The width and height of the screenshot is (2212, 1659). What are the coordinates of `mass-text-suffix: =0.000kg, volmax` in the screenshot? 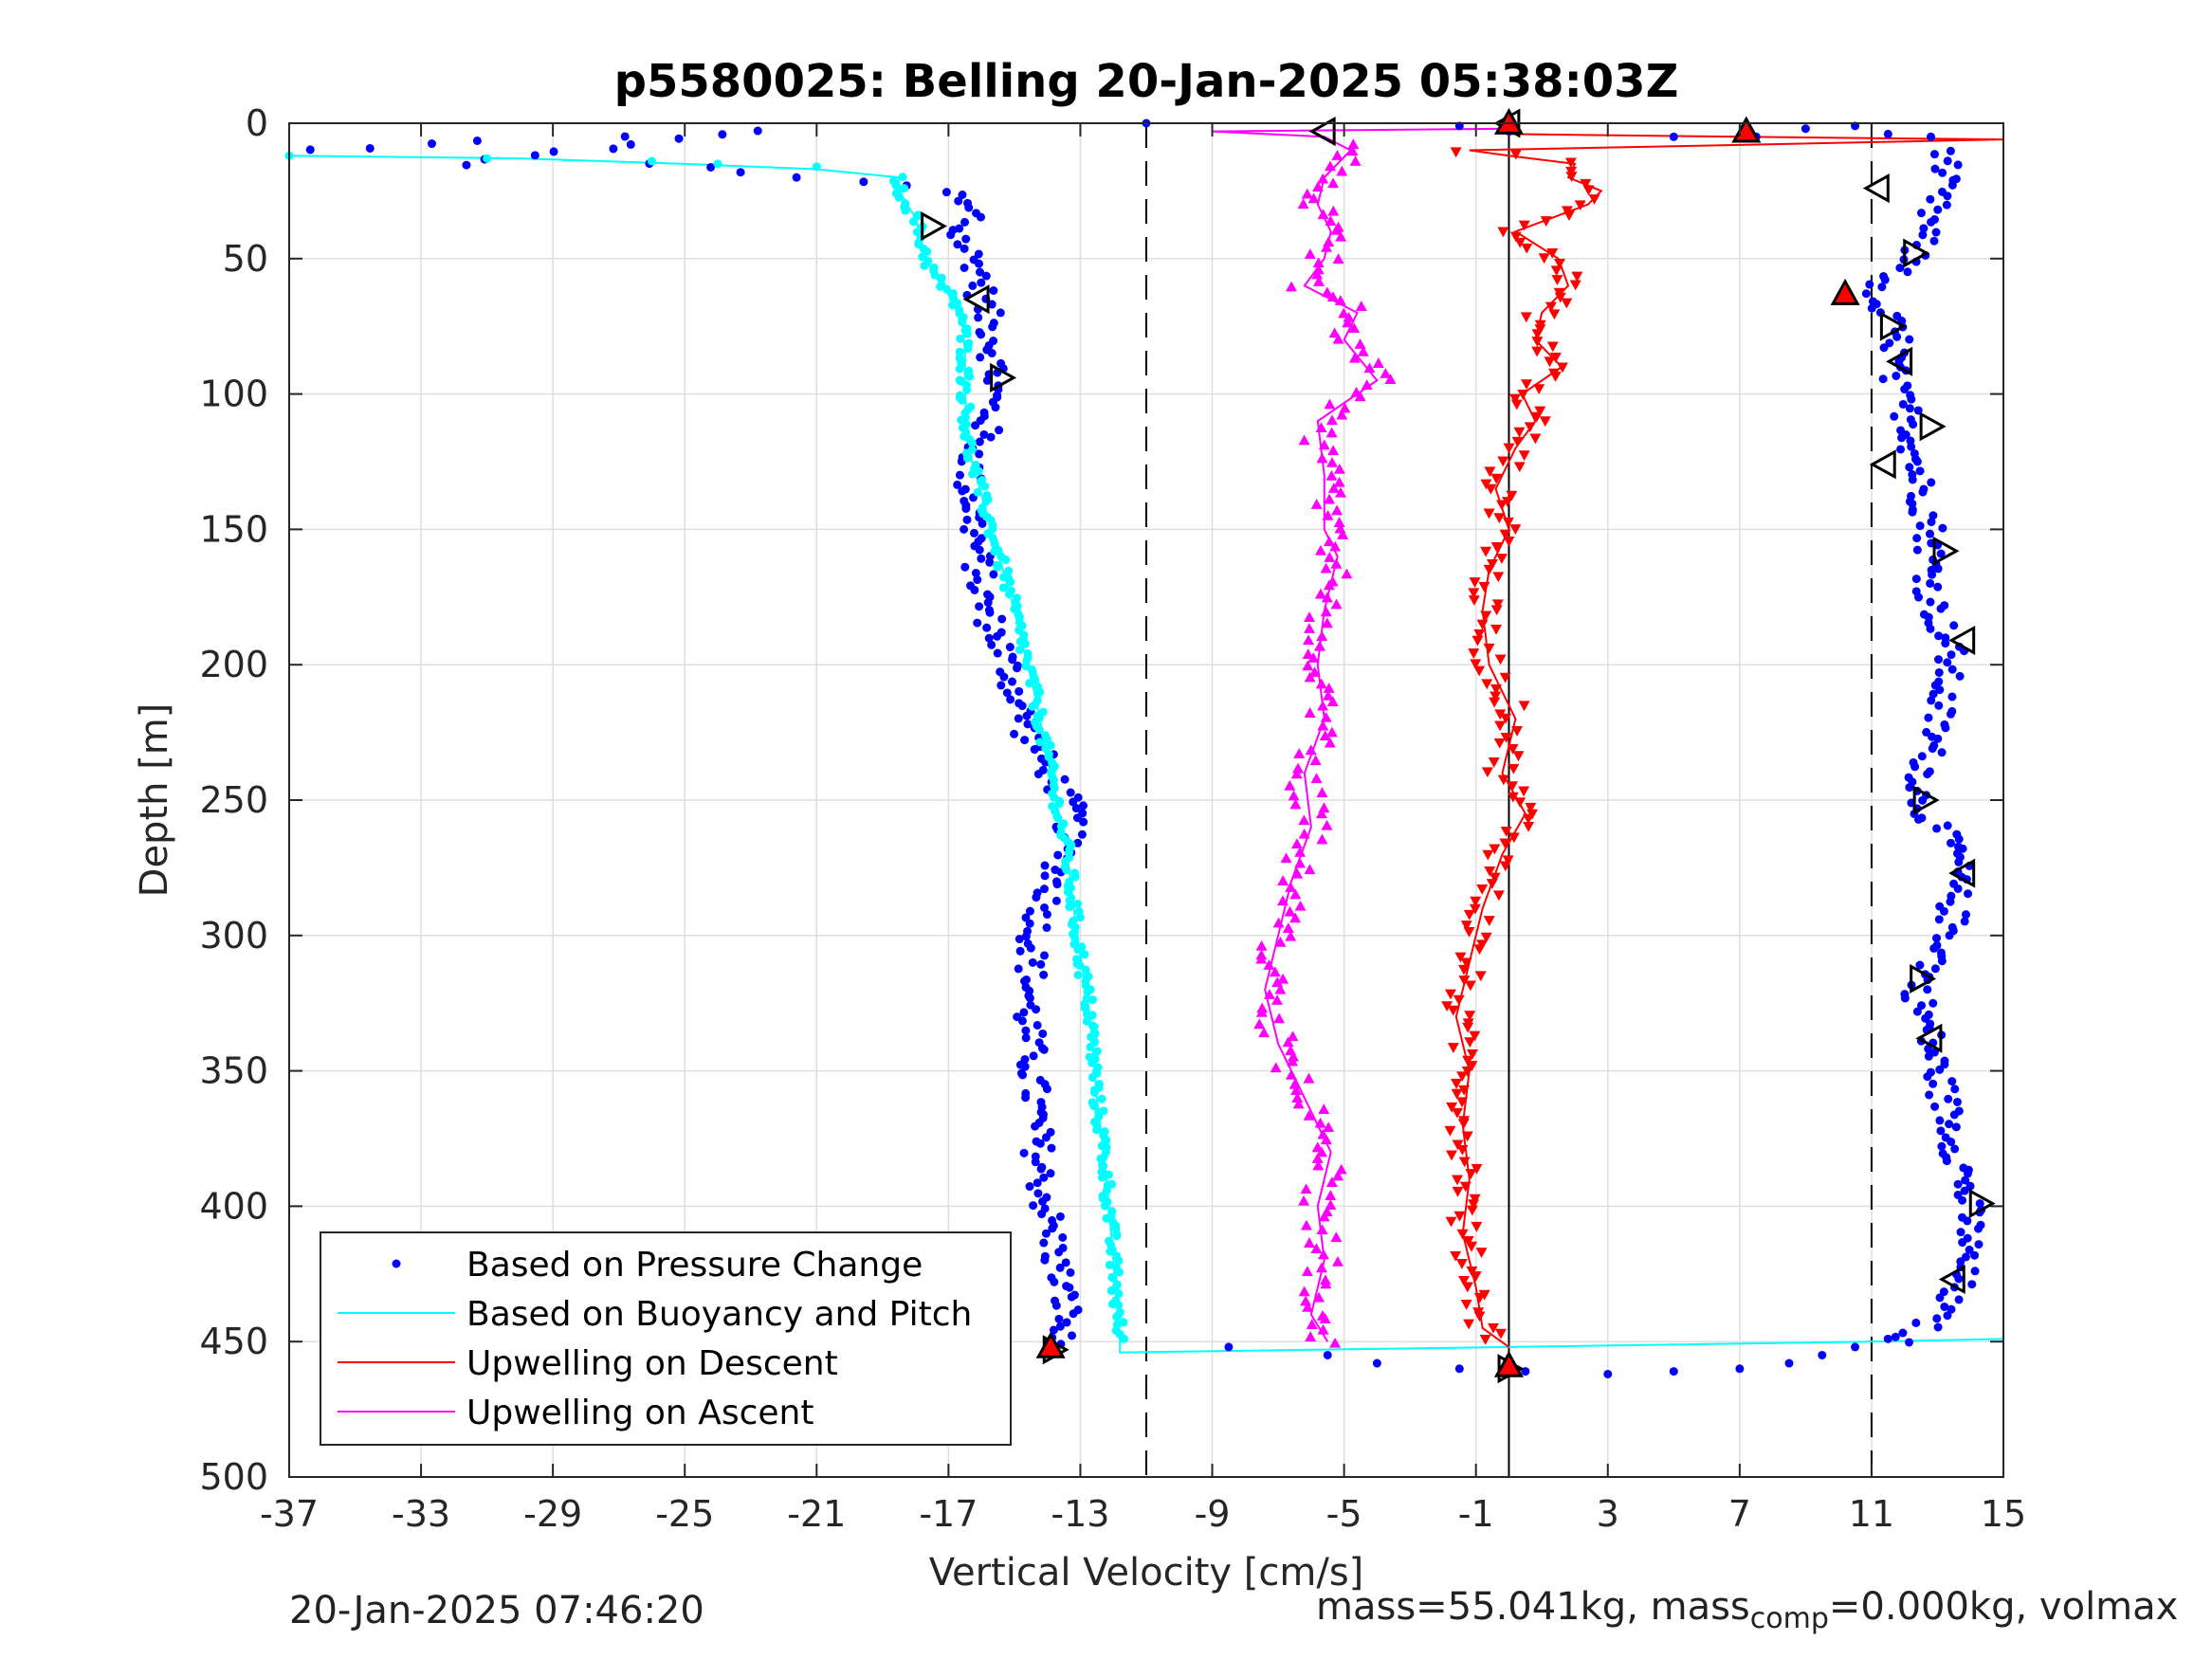 It's located at (2003, 1607).